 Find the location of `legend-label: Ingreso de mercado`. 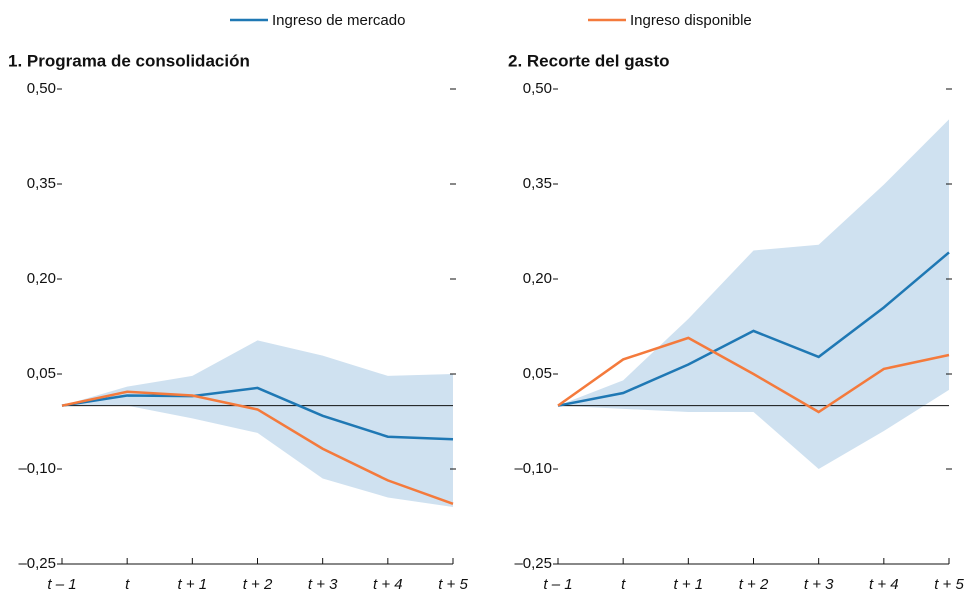

legend-label: Ingreso de mercado is located at coordinates (338, 20).